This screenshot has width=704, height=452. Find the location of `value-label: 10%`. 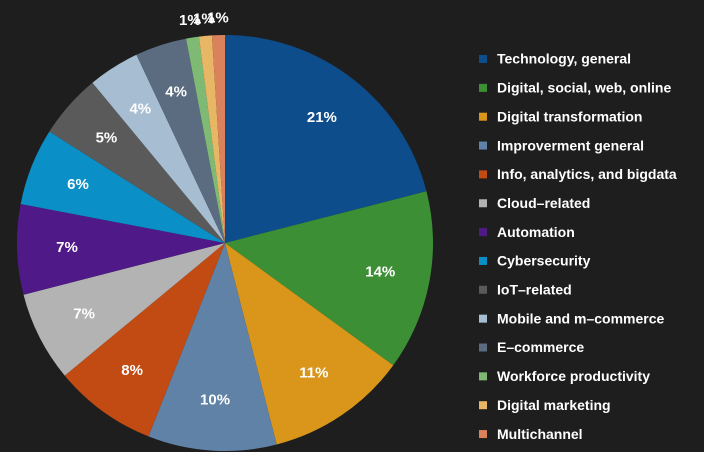

value-label: 10% is located at coordinates (215, 400).